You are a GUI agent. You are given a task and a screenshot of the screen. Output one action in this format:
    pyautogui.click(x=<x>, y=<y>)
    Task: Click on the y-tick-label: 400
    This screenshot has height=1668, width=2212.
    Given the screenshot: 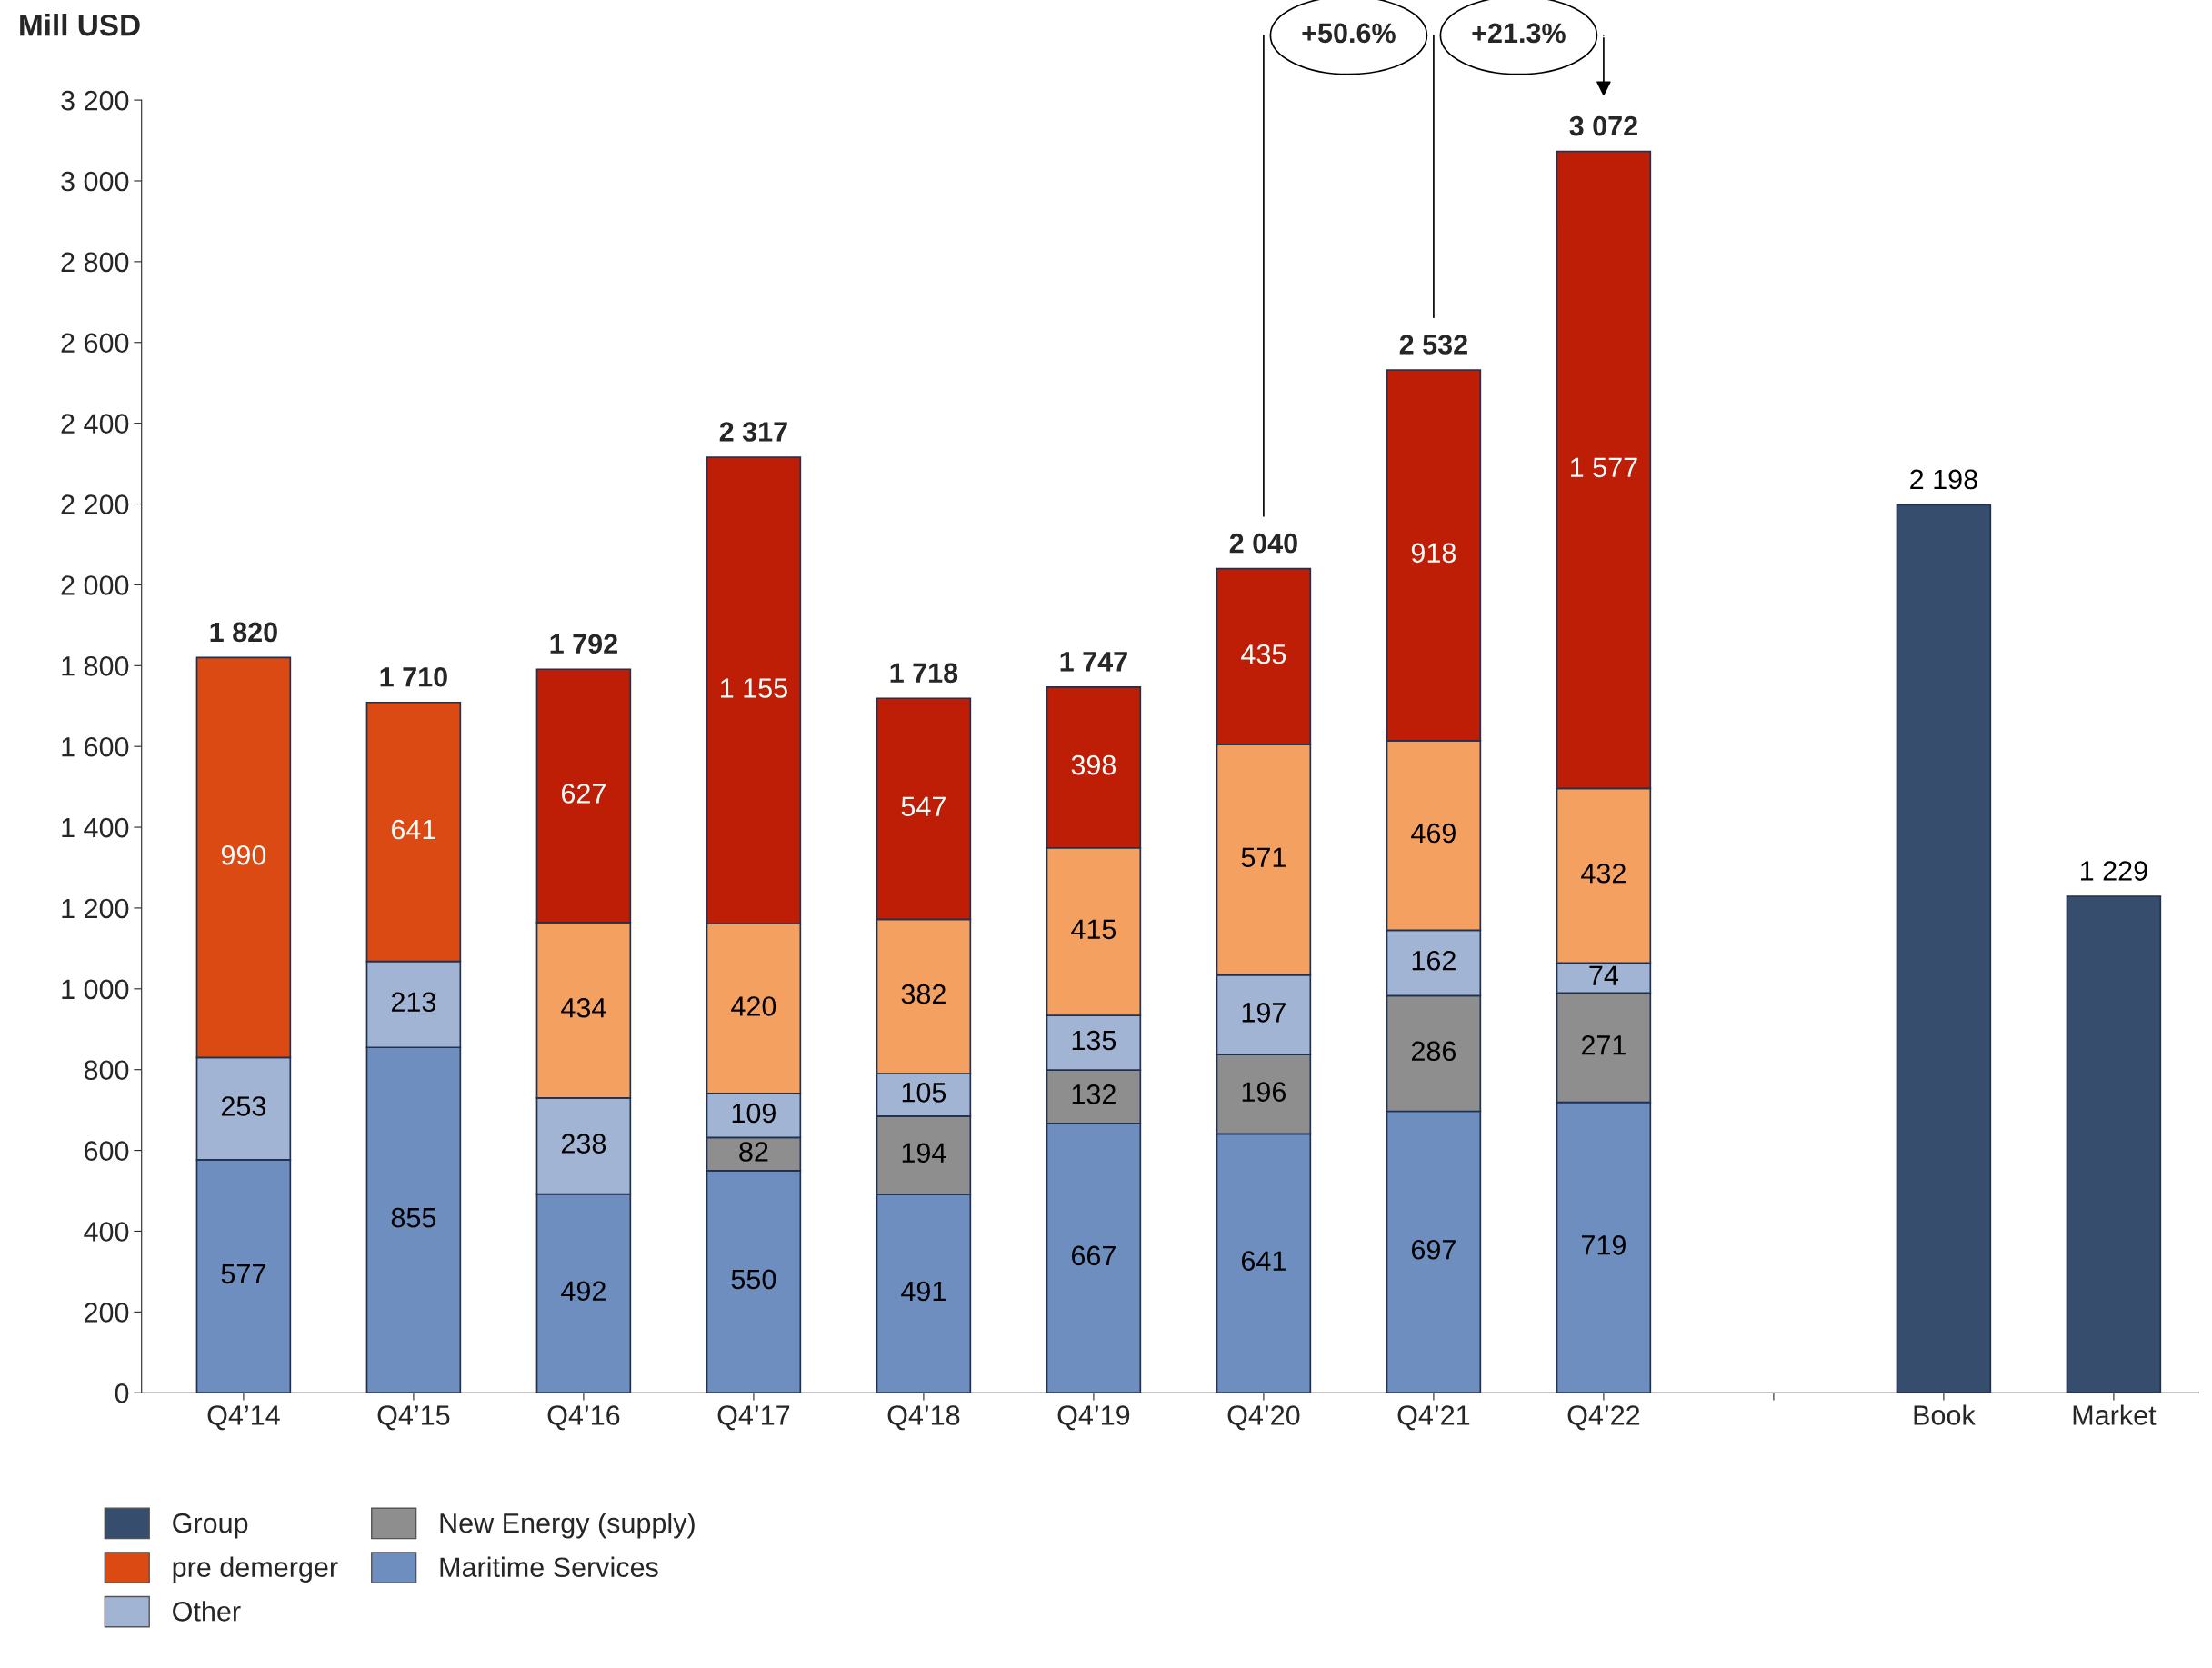 What is the action you would take?
    pyautogui.click(x=106, y=1232)
    